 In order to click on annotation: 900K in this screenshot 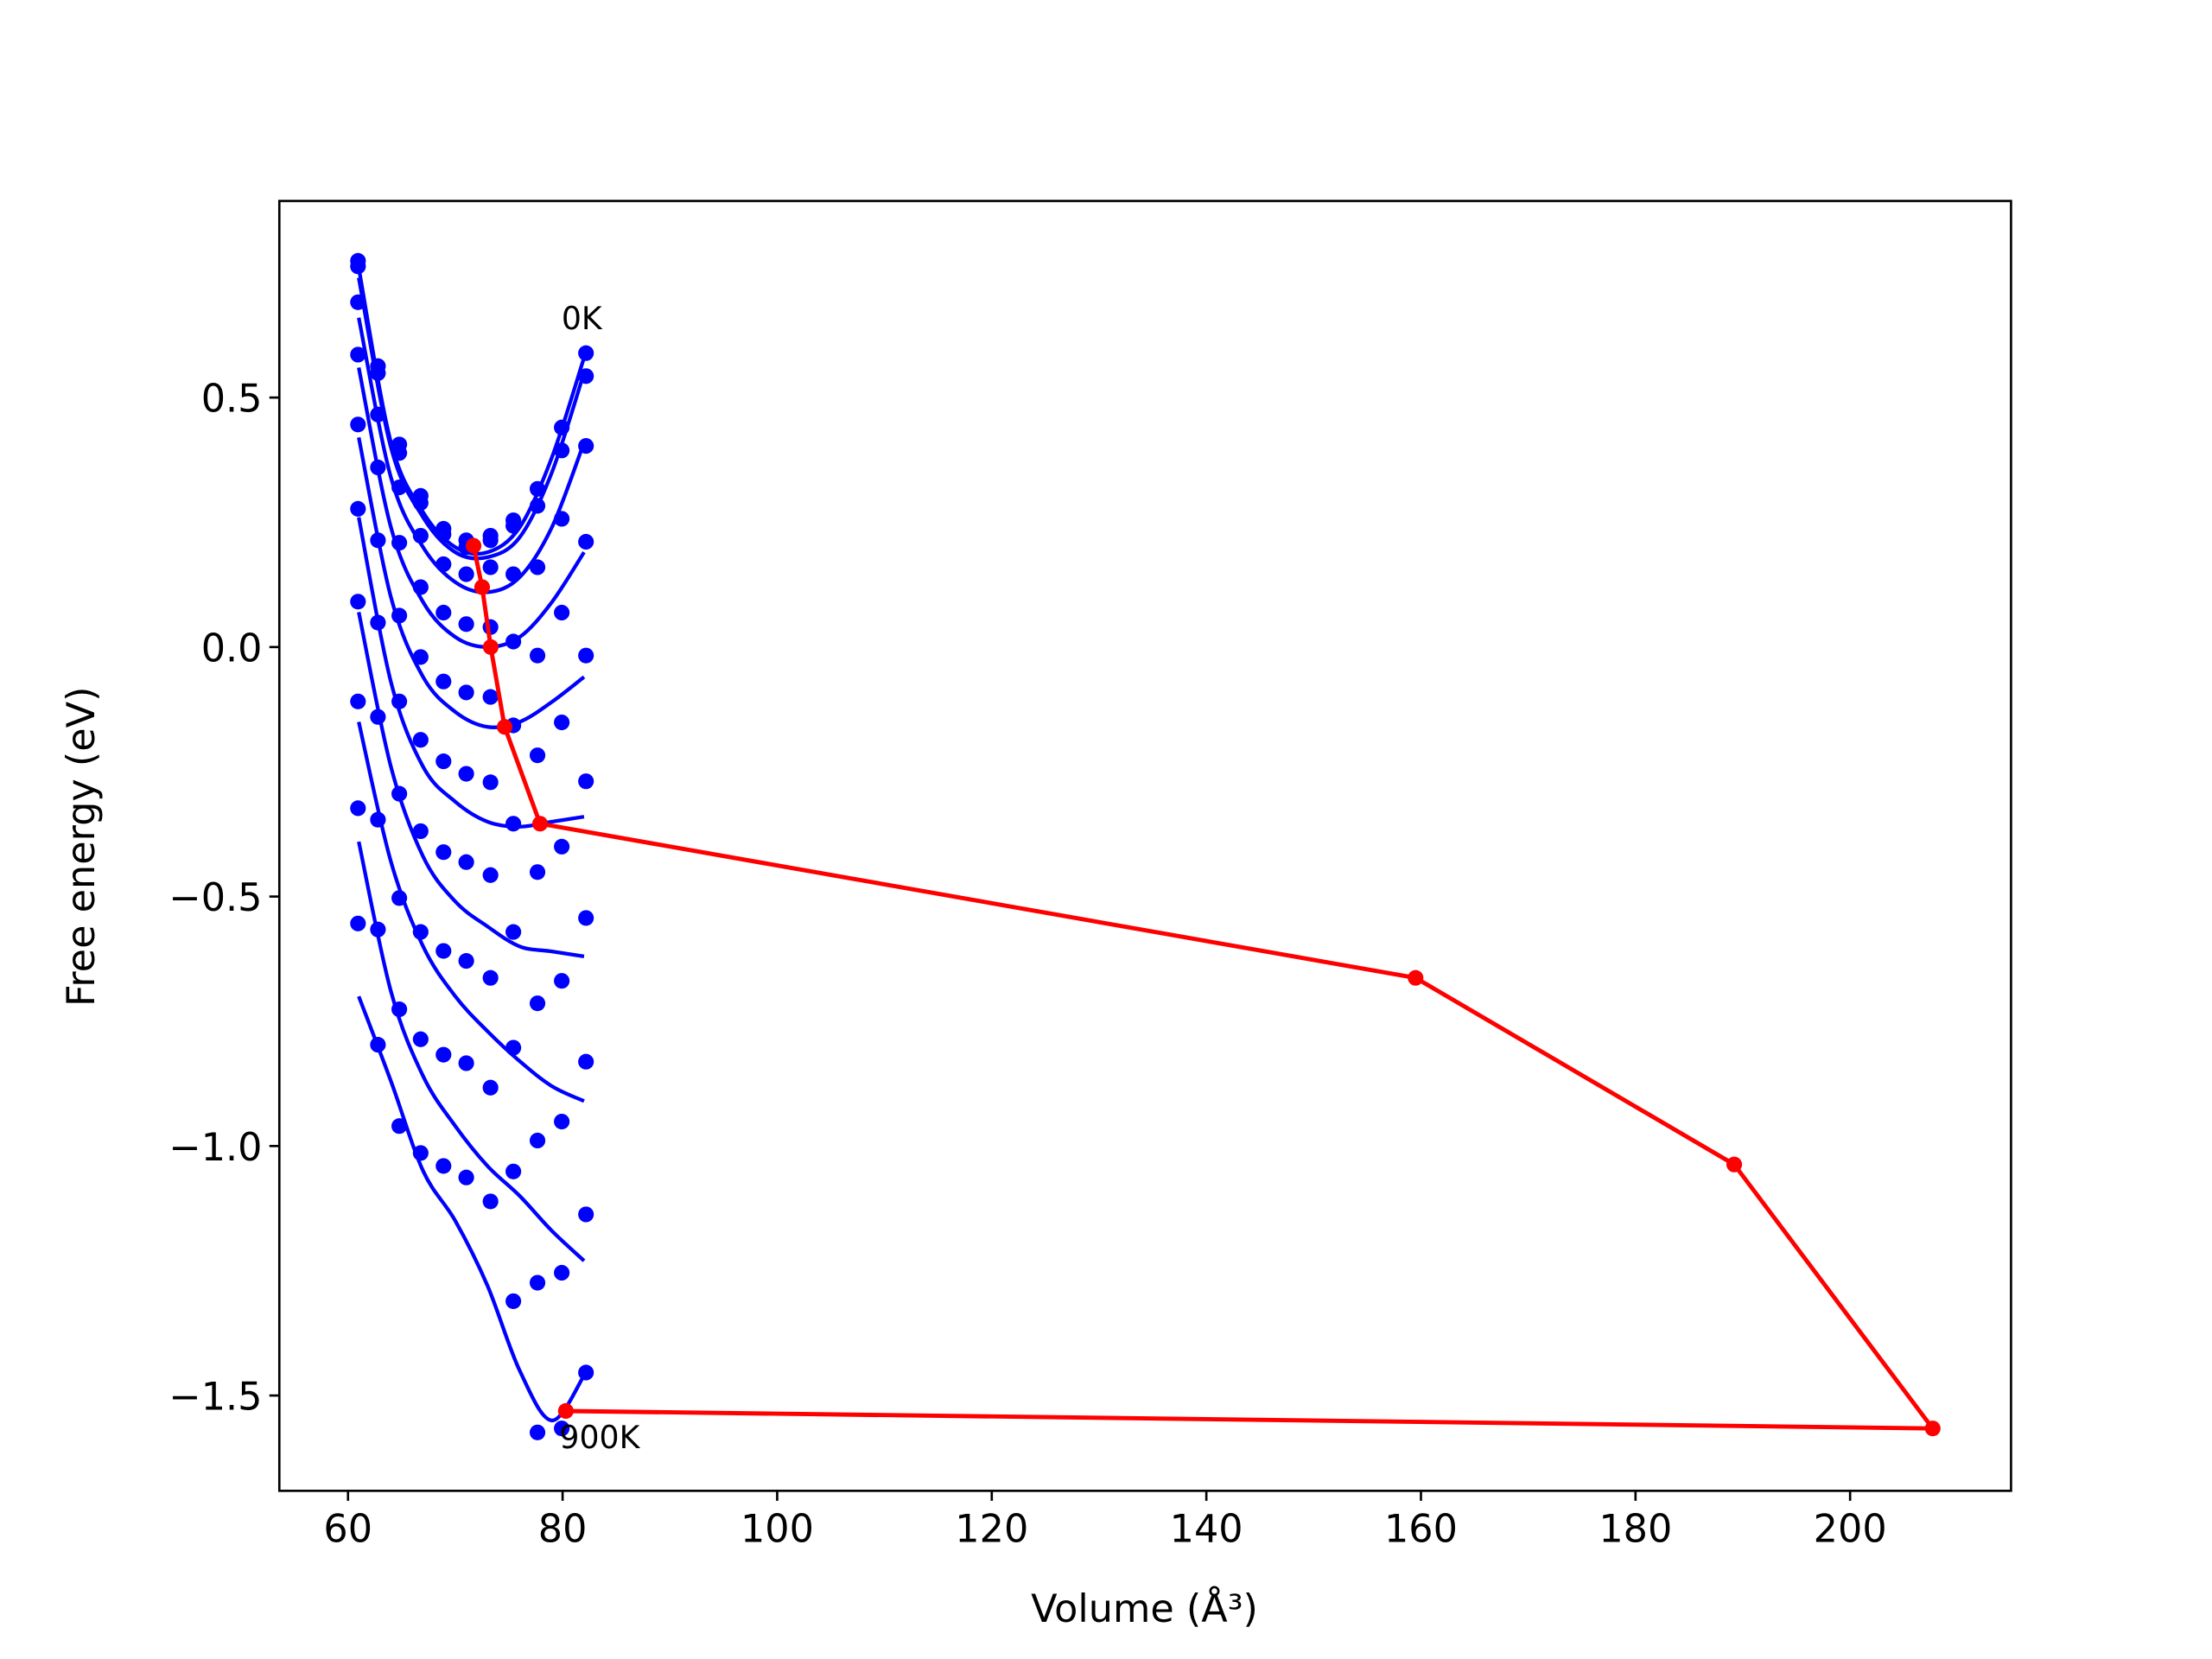, I will do `click(599, 1437)`.